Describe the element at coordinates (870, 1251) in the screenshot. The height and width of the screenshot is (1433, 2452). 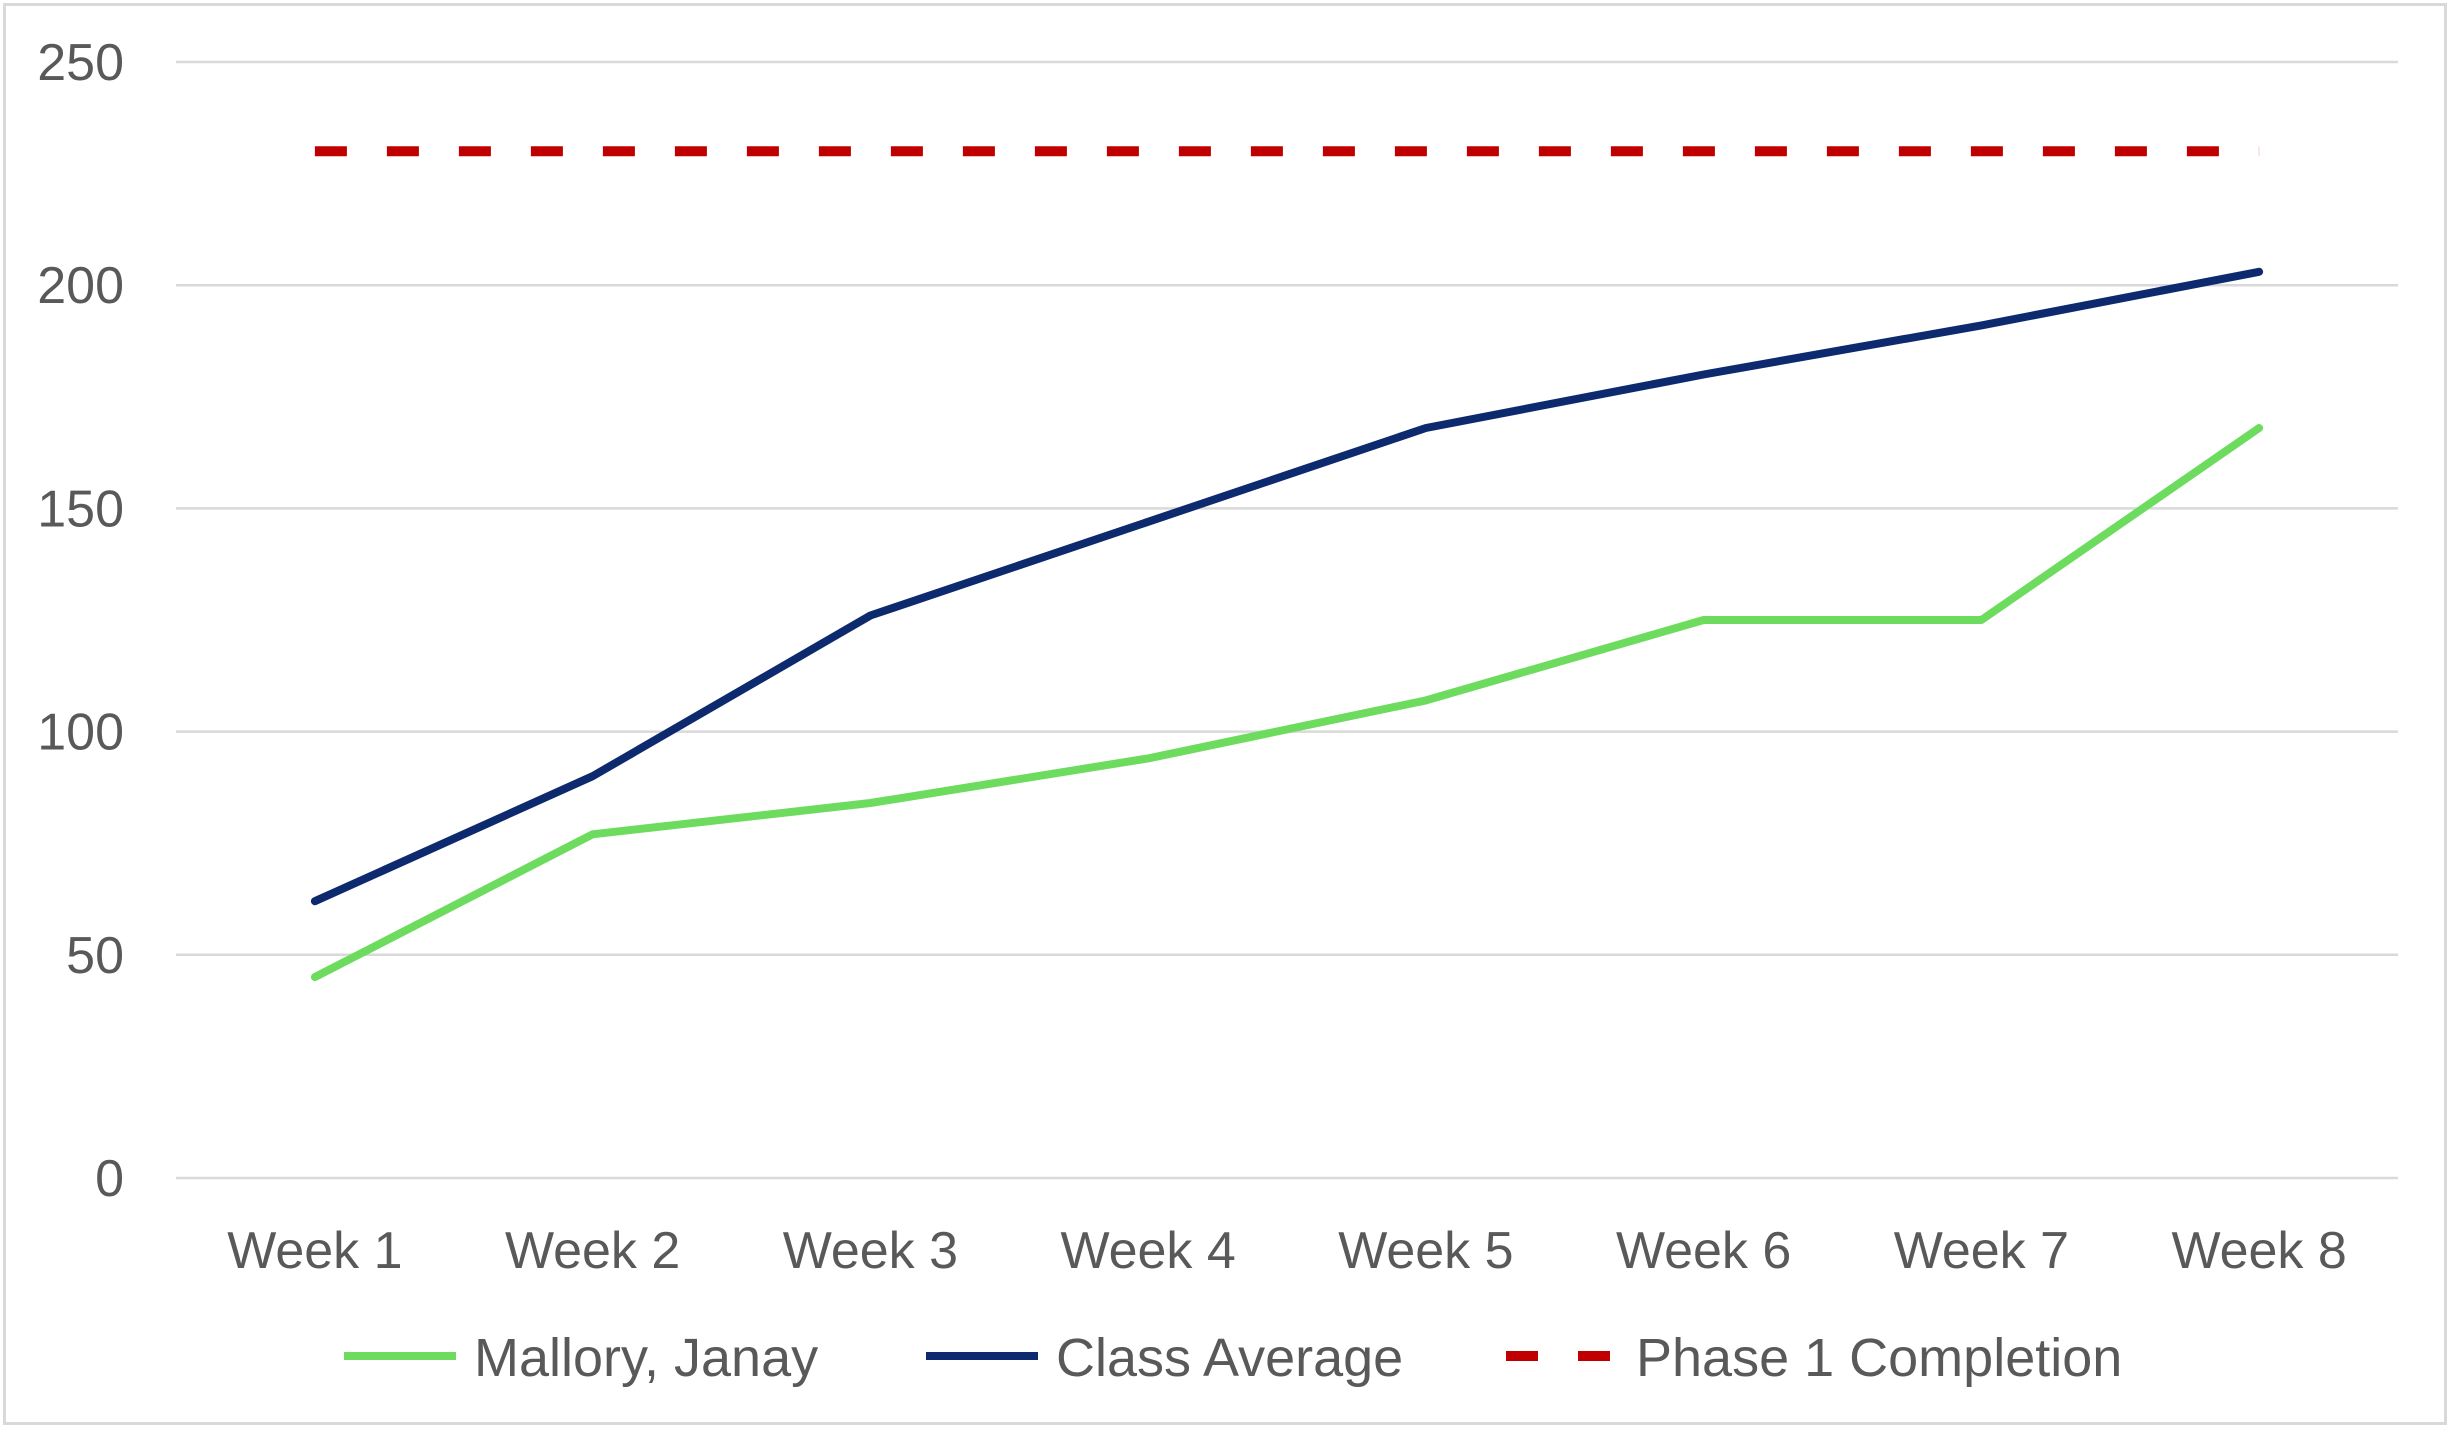
I see `x-tick-label: Week 3` at that location.